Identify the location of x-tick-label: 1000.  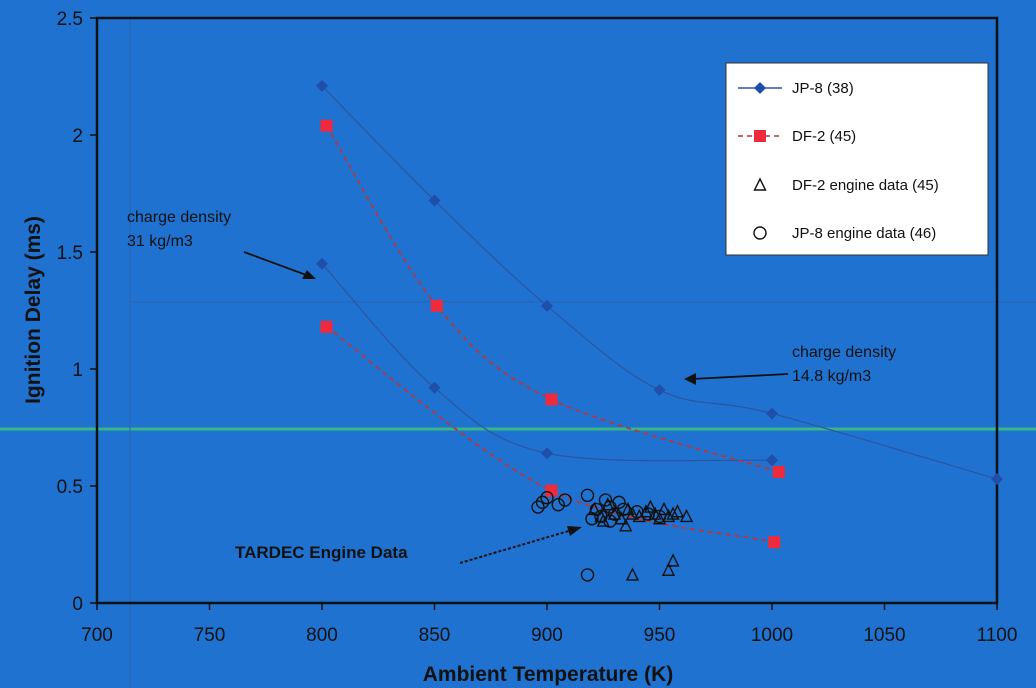
(772, 635).